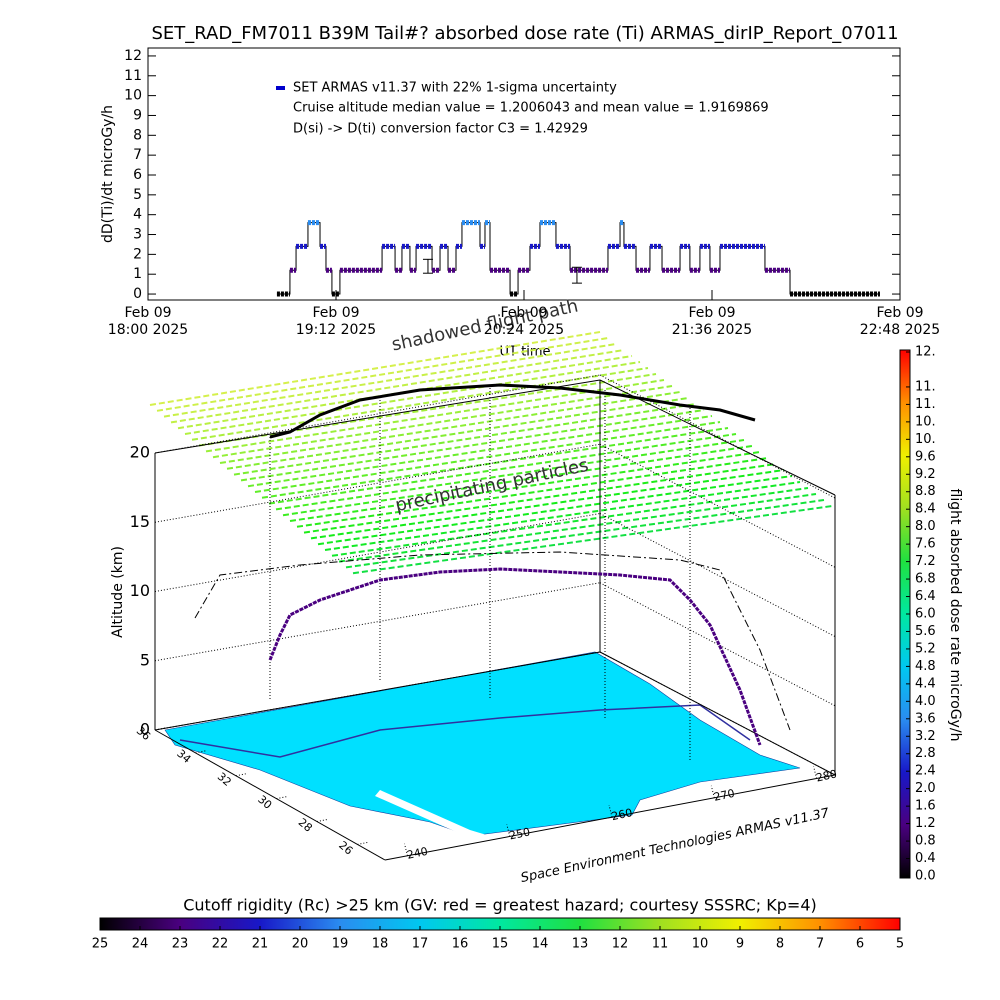 This screenshot has height=1000, width=1000. I want to click on x-tick-label: 21:36 2025, so click(712, 330).